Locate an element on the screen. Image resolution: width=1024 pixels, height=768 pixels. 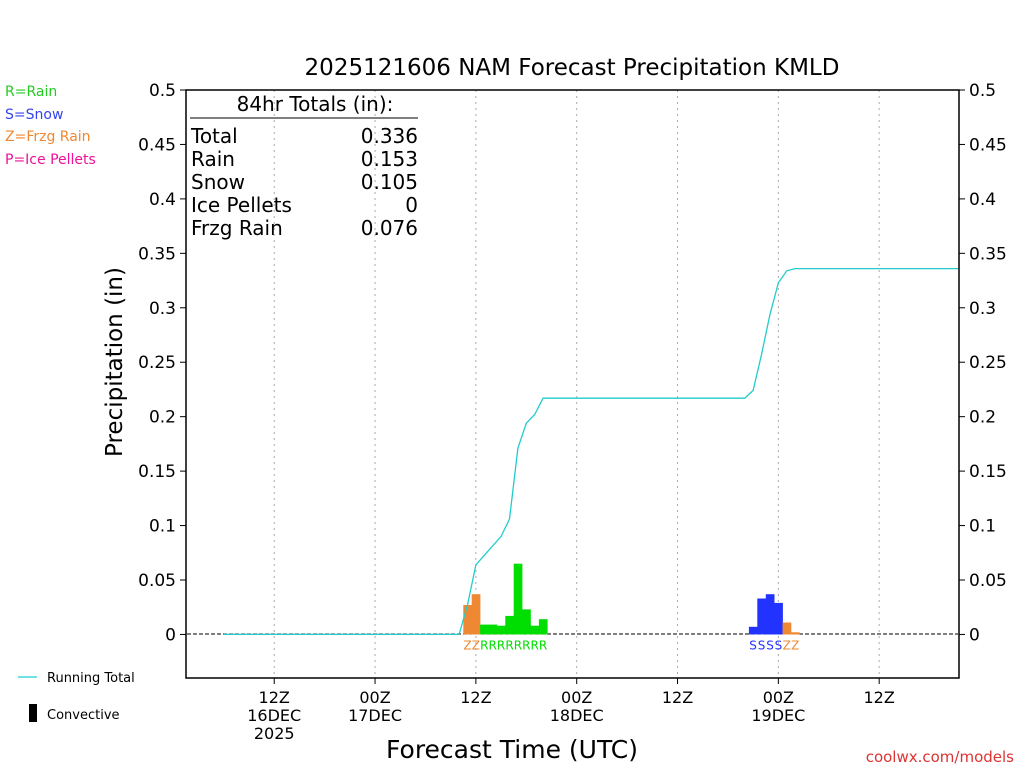
y-tick-label-left: 0.45 is located at coordinates (157, 145).